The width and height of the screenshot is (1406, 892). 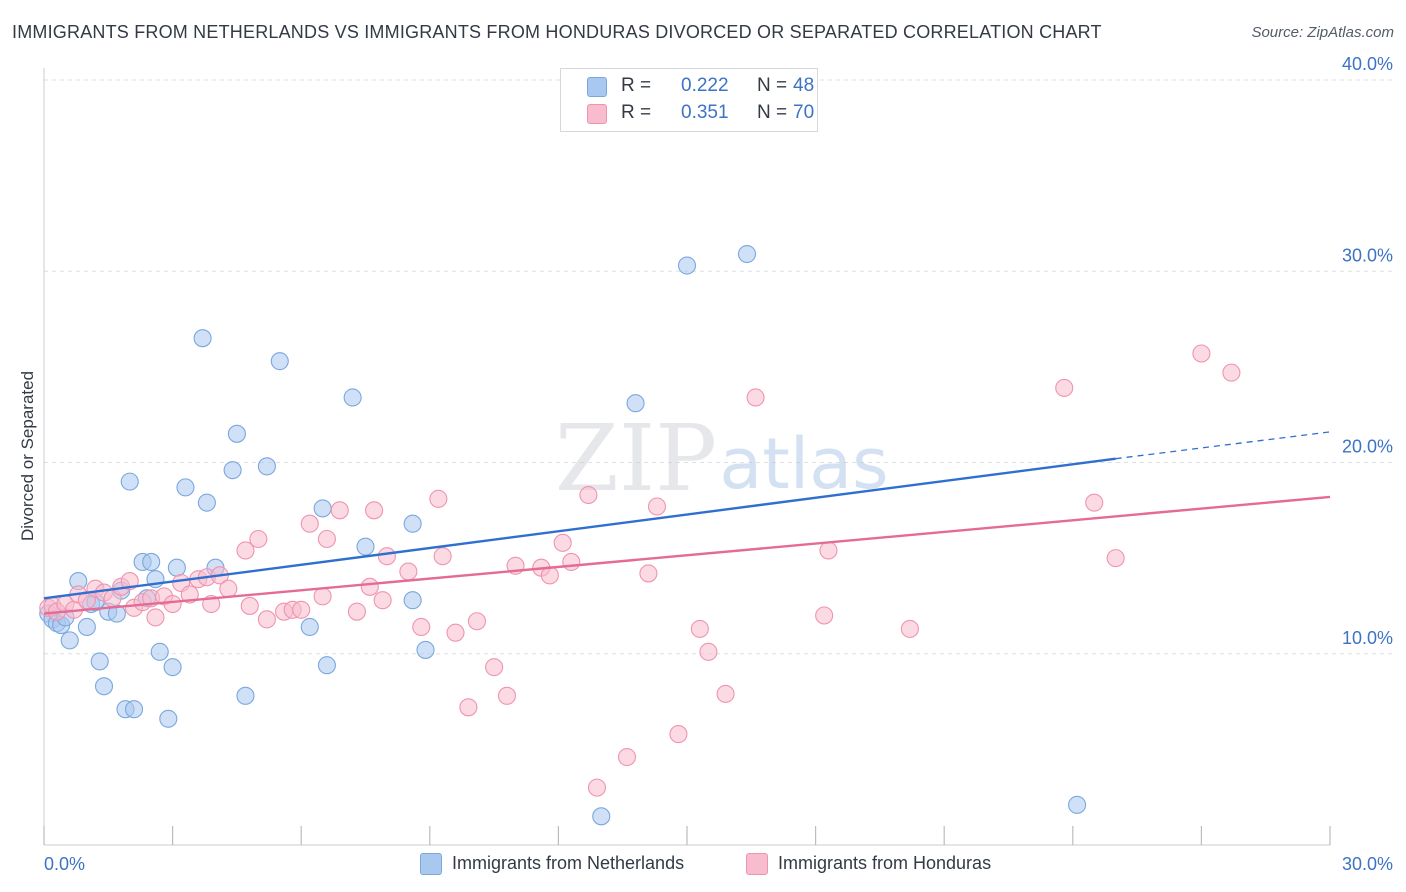 I want to click on n-value: 70, so click(x=804, y=112).